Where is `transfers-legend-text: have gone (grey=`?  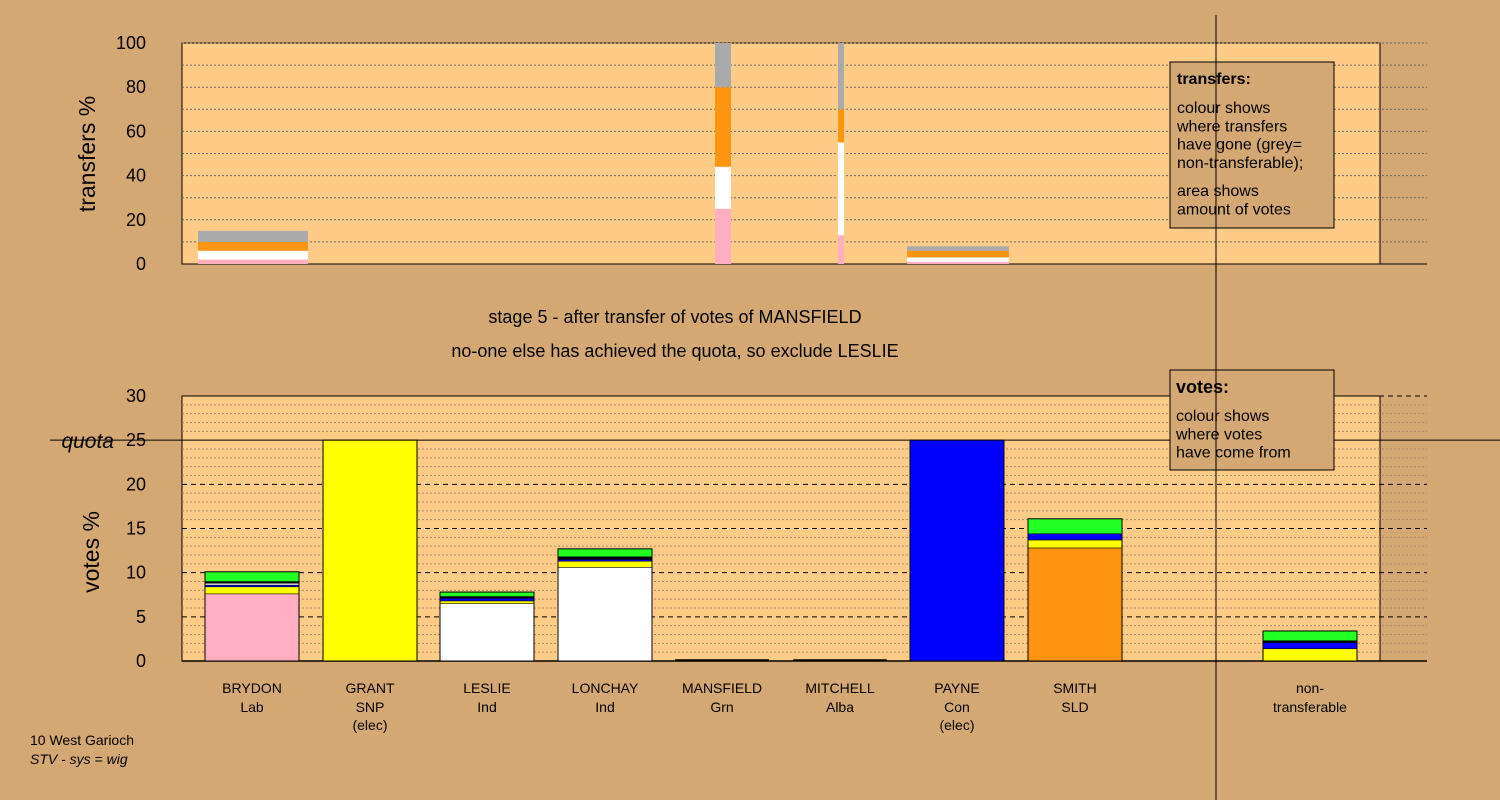 transfers-legend-text: have gone (grey= is located at coordinates (1239, 145).